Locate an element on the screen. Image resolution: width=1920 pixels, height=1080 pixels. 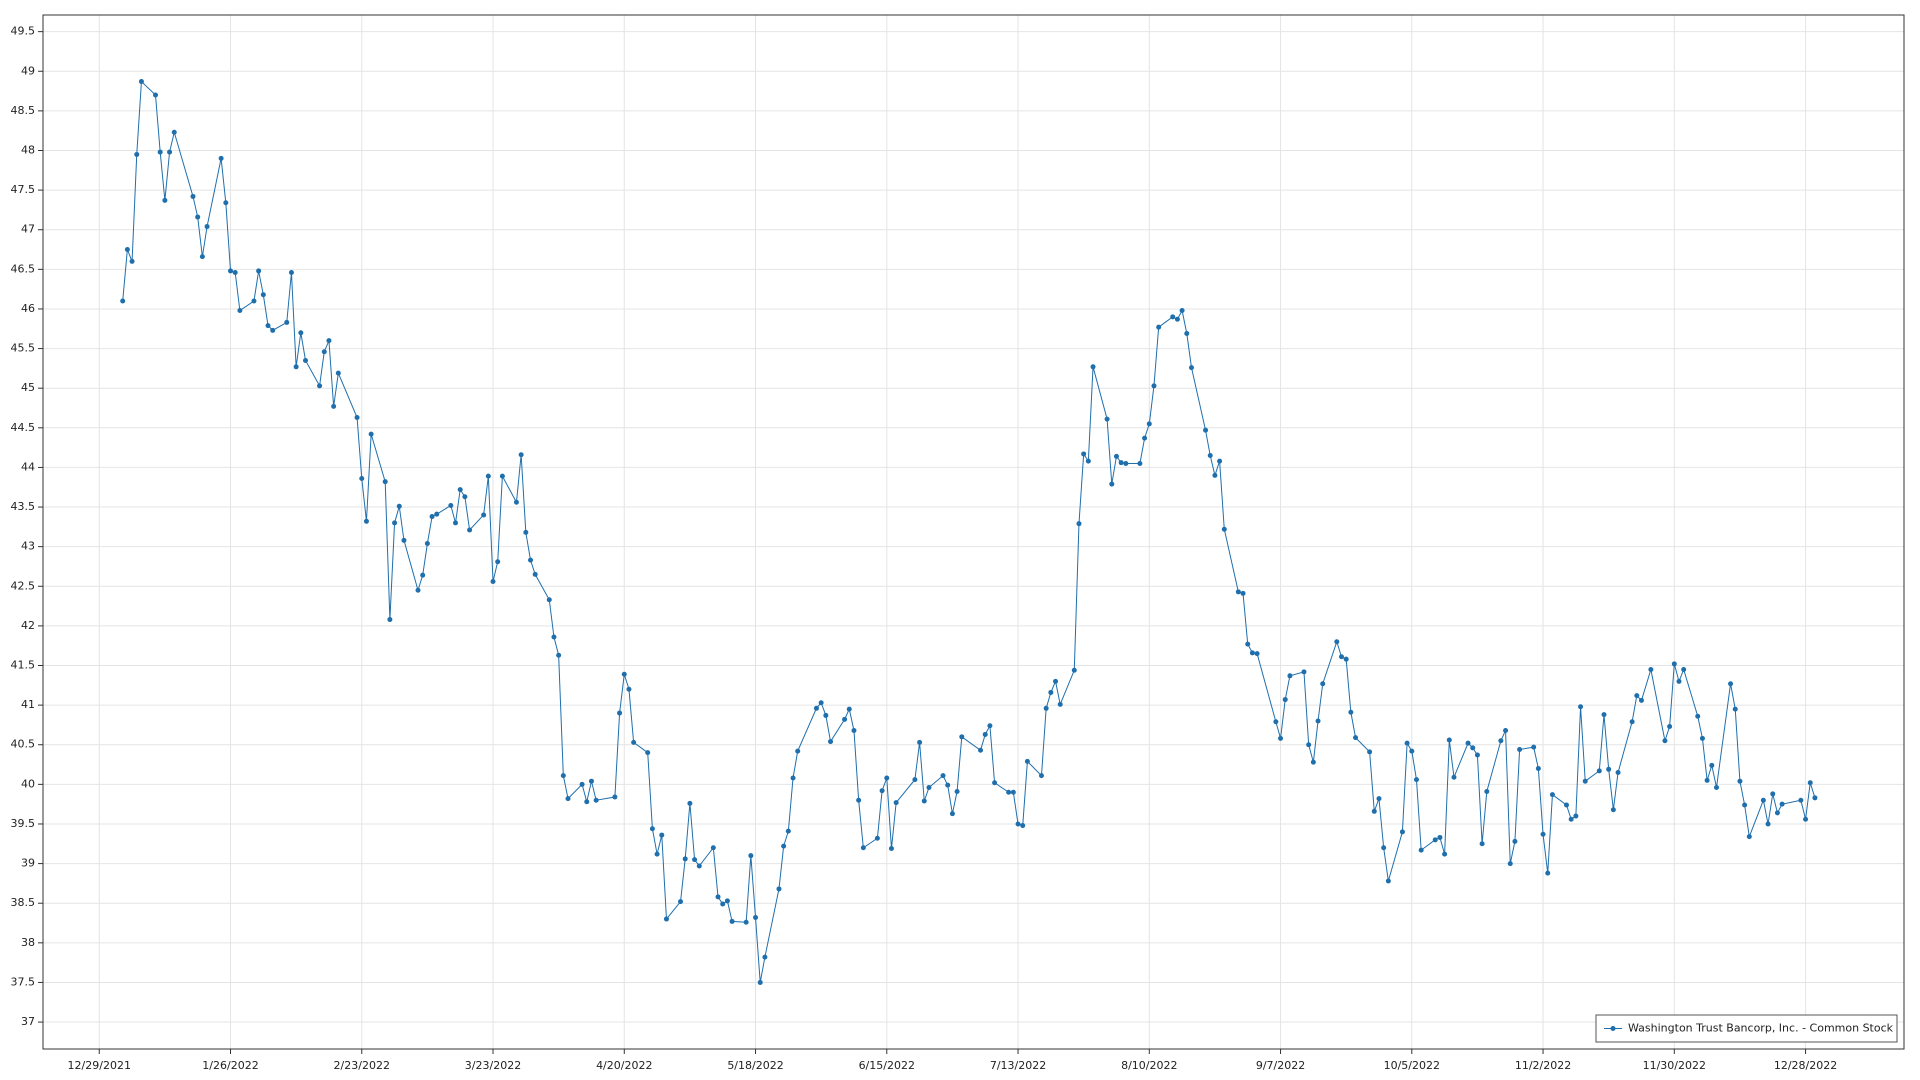
y-tick-label: 42 is located at coordinates (28, 625).